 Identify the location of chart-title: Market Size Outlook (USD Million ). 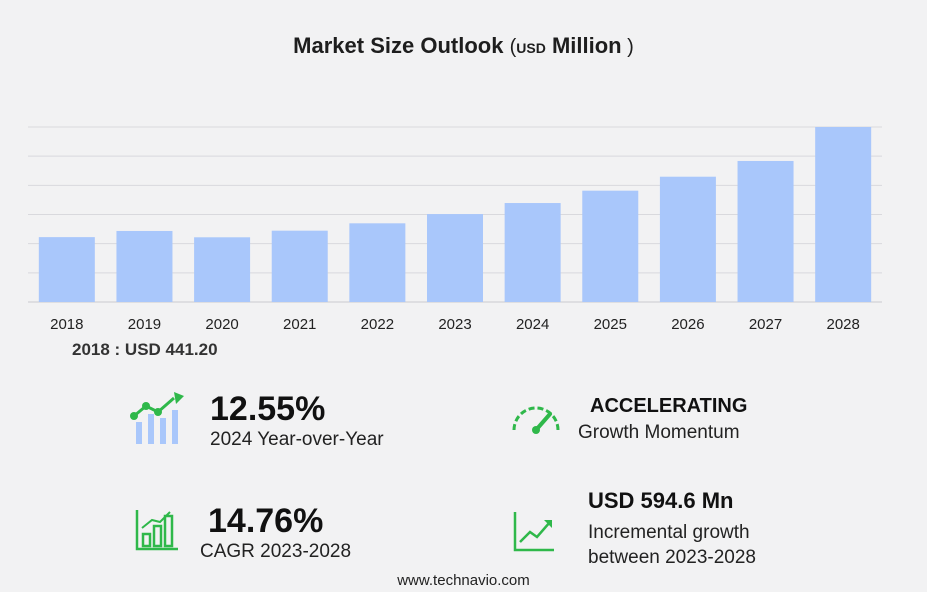
(463, 45).